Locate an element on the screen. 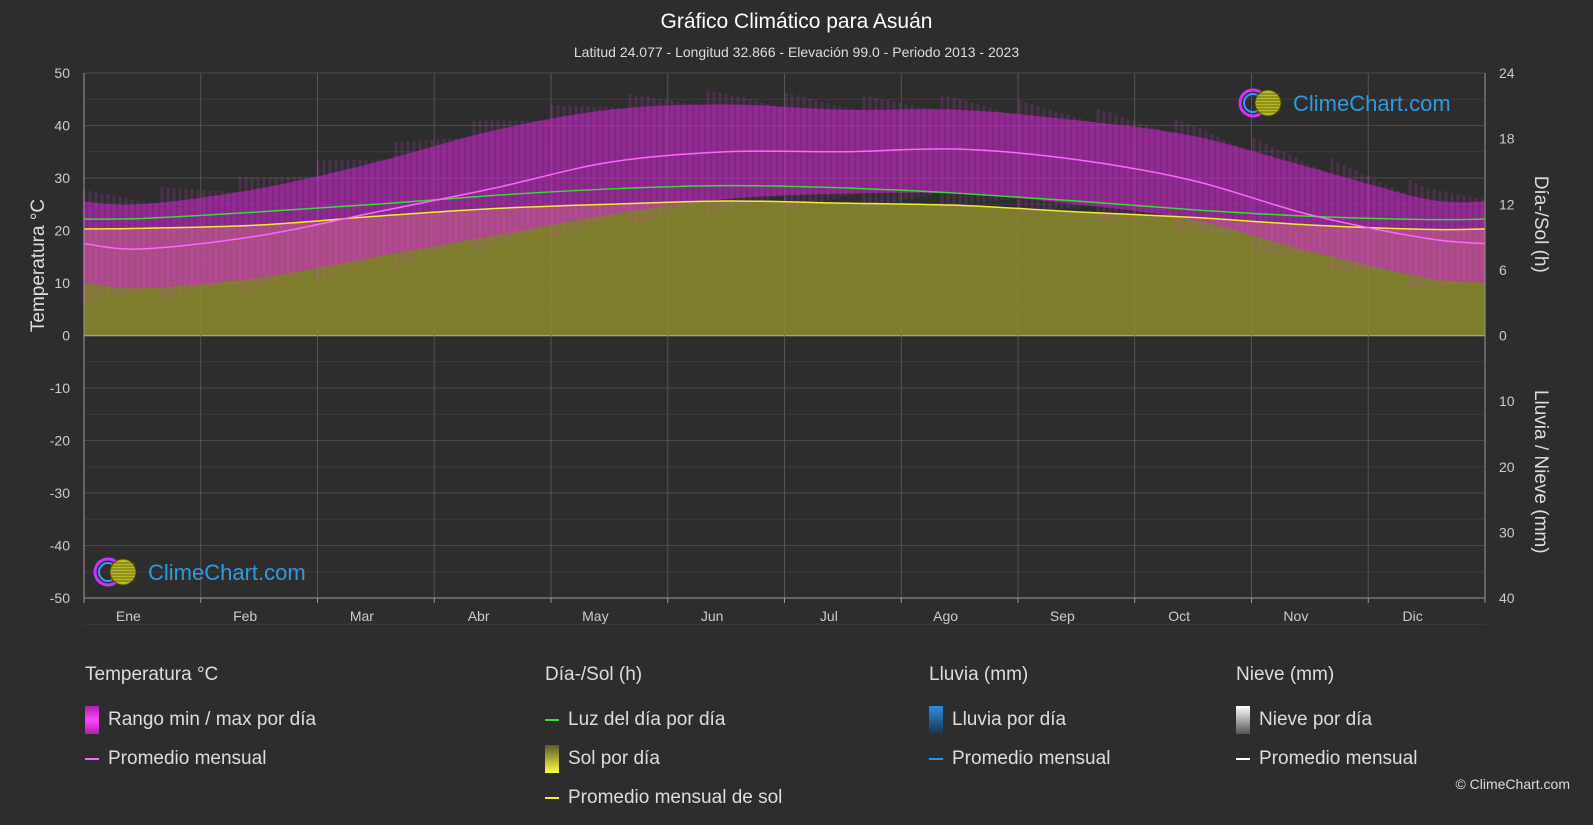  temp-avg-line is located at coordinates (784, 199).